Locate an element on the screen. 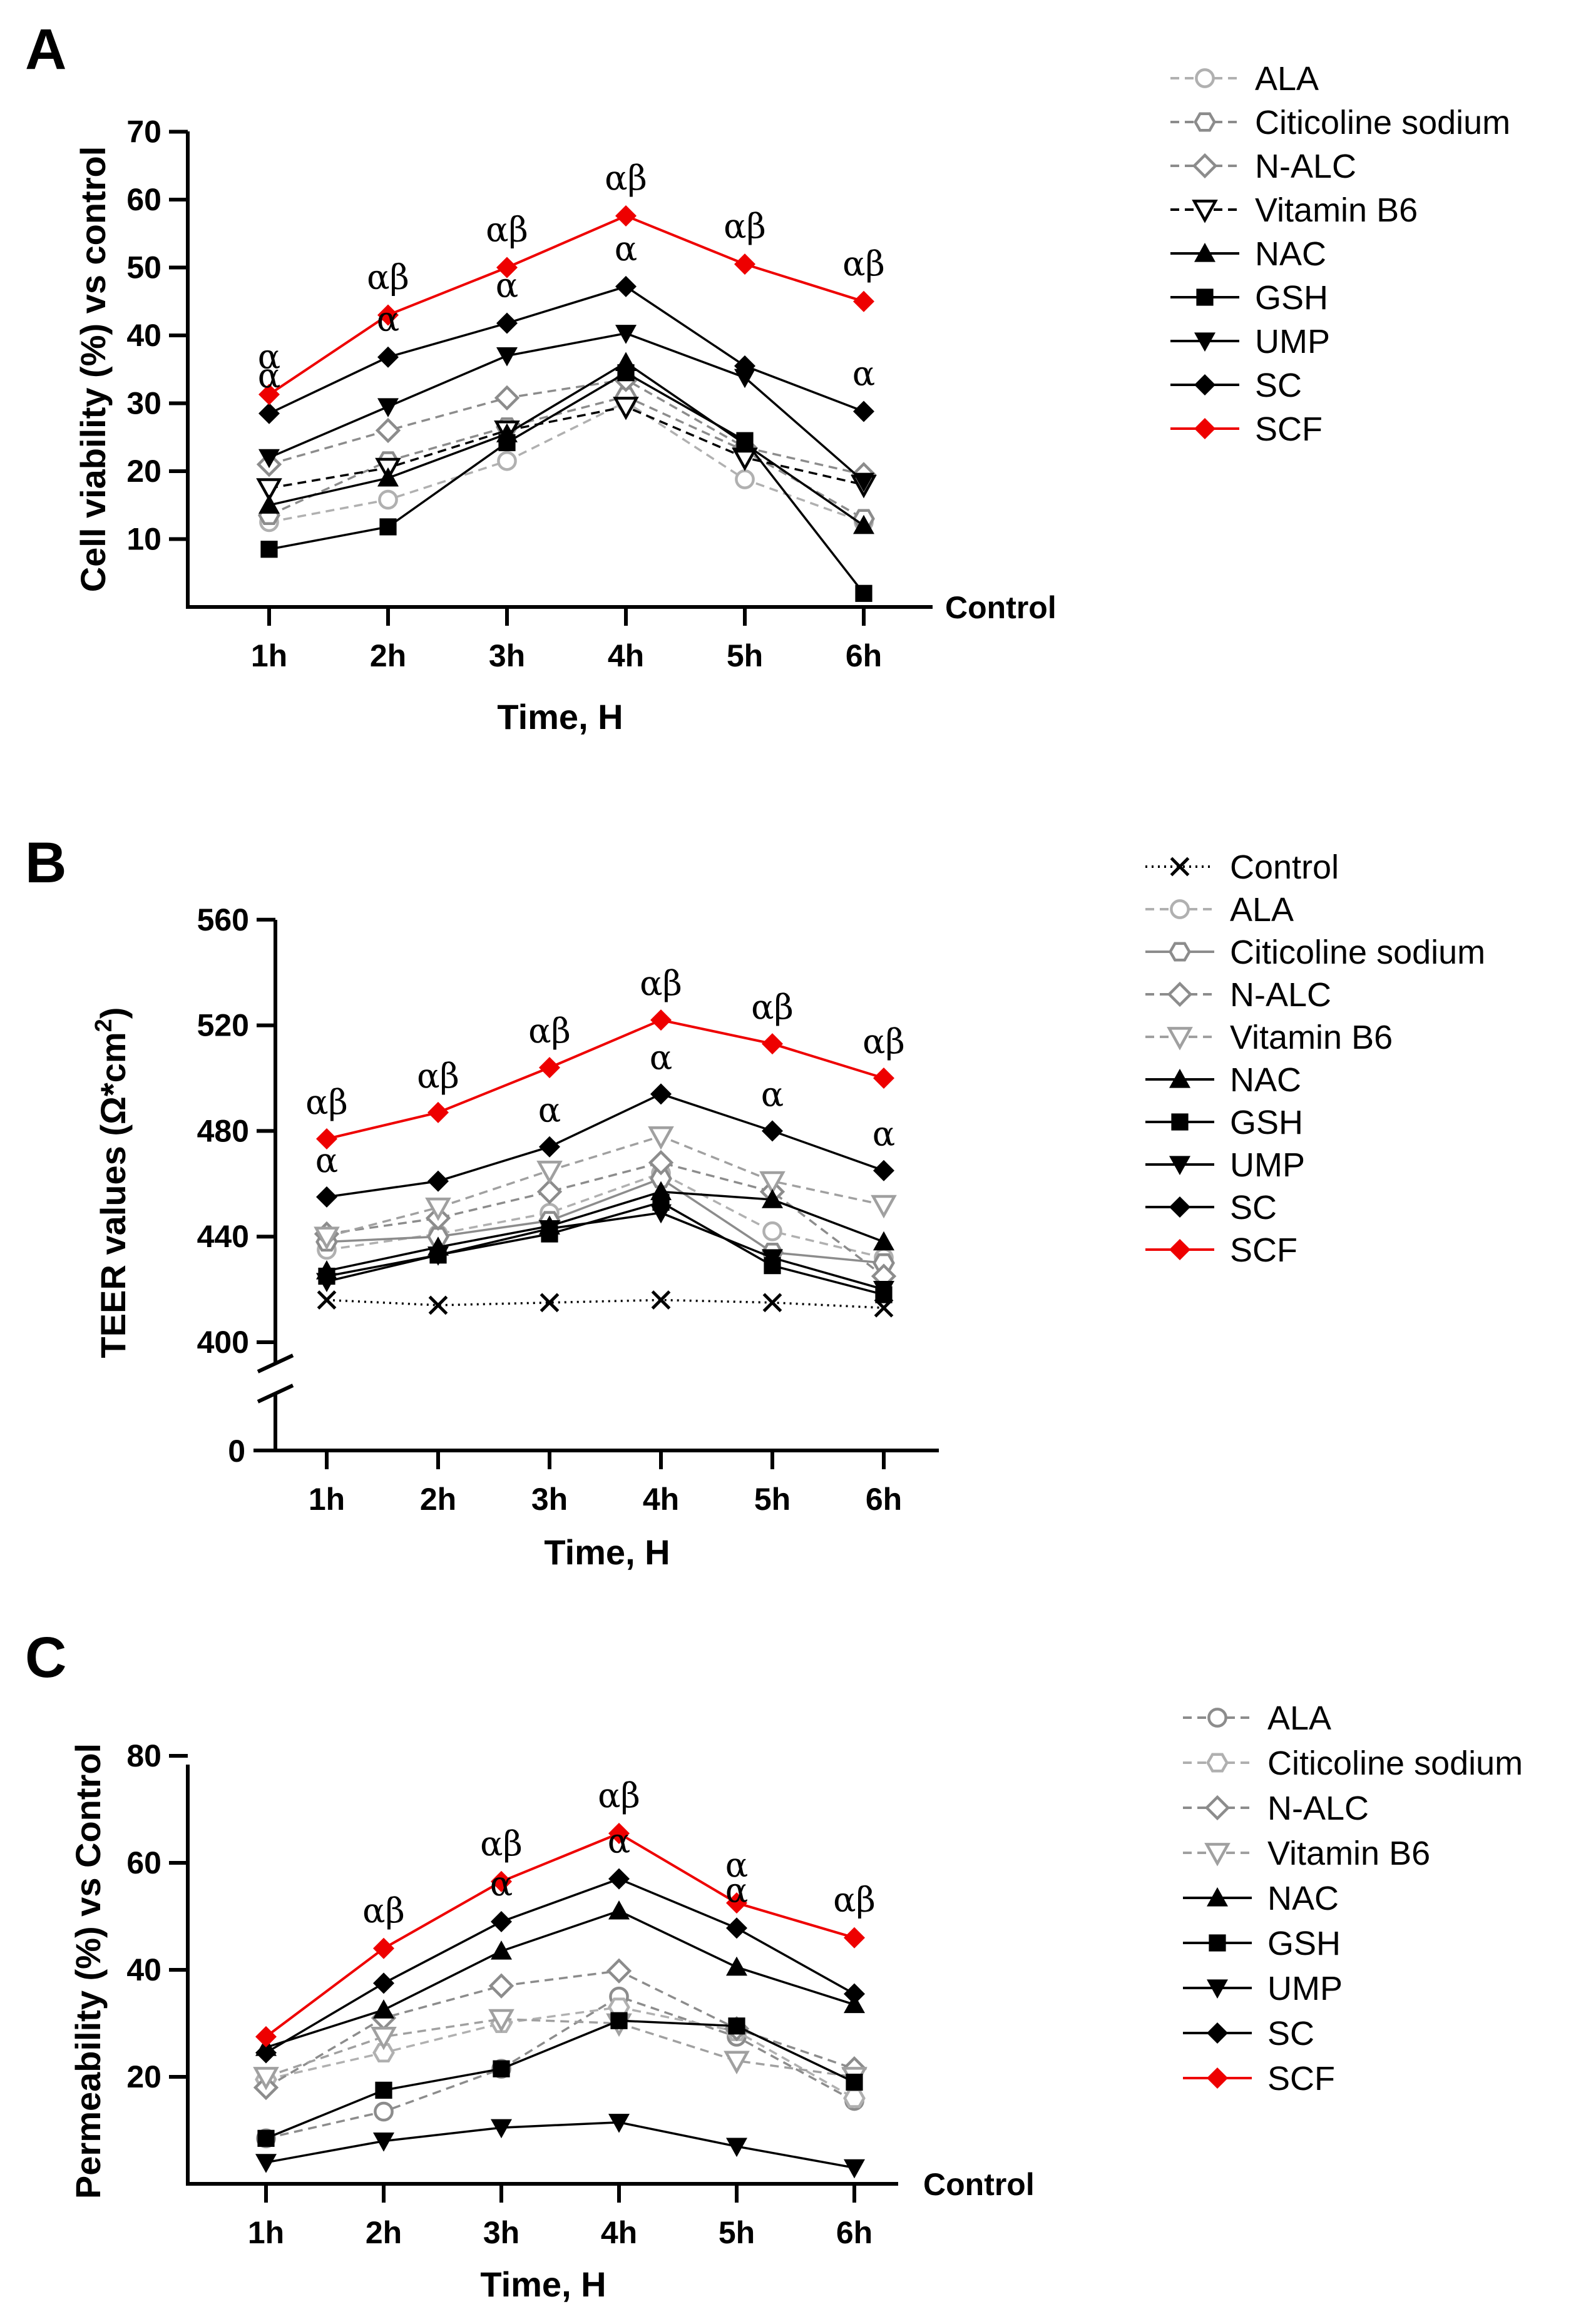 The height and width of the screenshot is (2324, 1571). panel-c-y-ticks: 20 40 60 80 is located at coordinates (157, 1916).